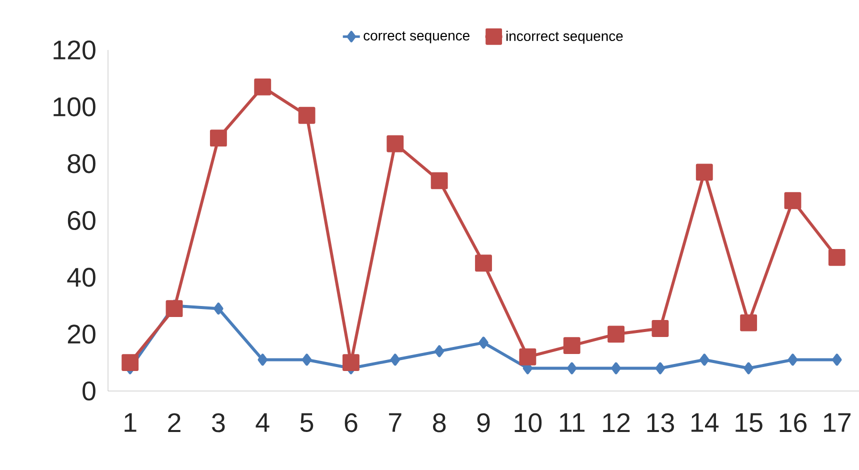 The height and width of the screenshot is (470, 859). What do you see at coordinates (82, 164) in the screenshot?
I see `y-tick-label: 80` at bounding box center [82, 164].